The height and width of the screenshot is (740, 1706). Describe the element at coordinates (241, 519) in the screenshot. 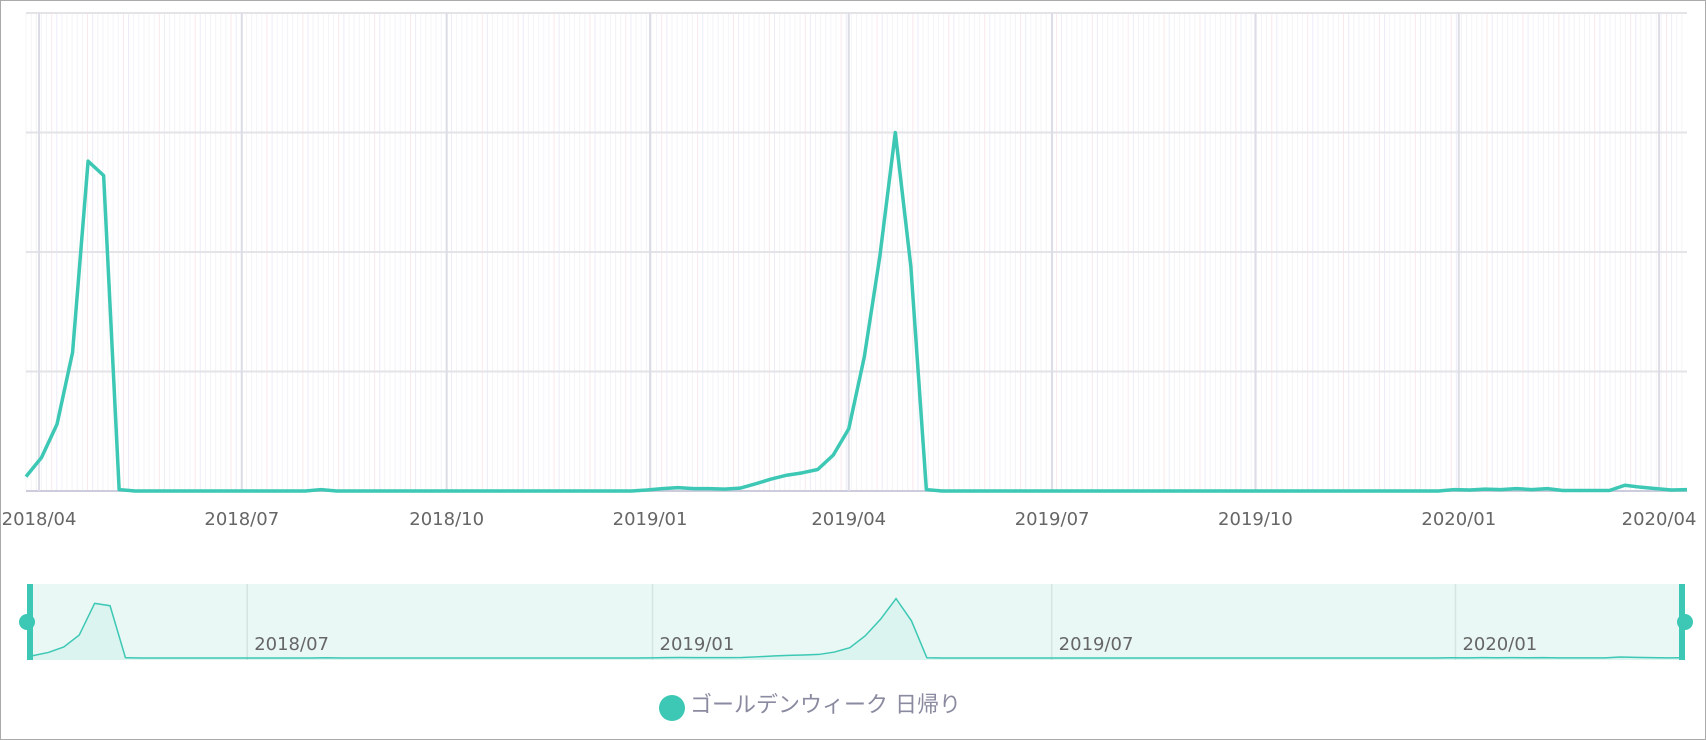

I see `x-tick-label: 2018/07` at that location.